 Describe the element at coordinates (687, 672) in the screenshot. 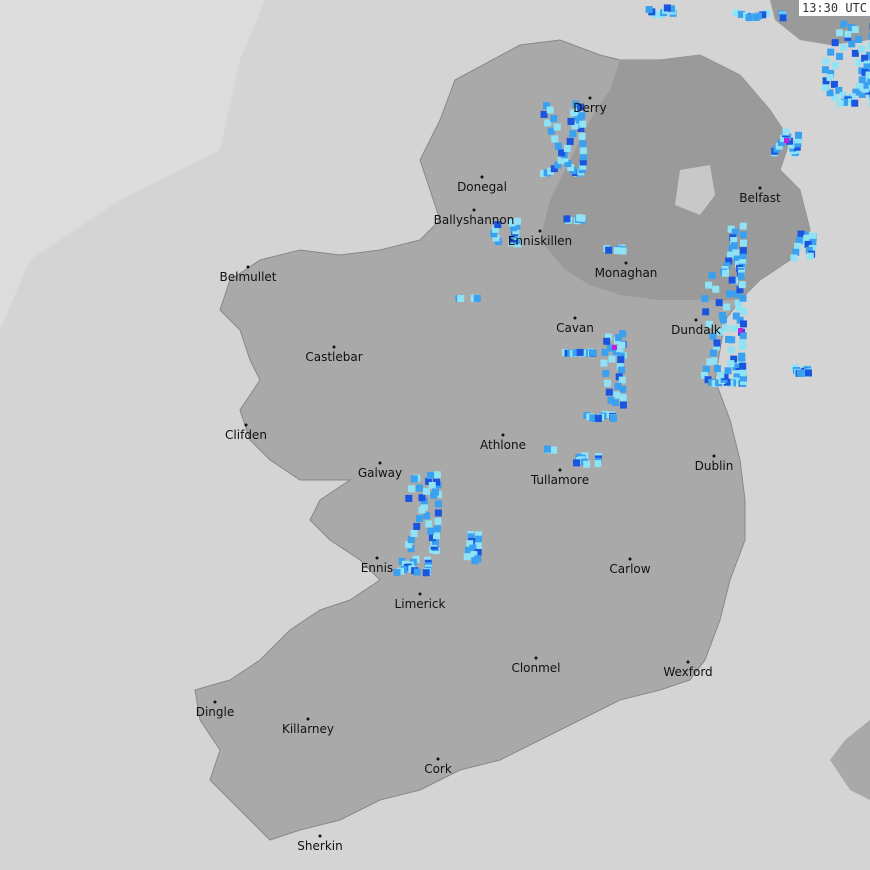

I see `city-label: Wexford` at that location.